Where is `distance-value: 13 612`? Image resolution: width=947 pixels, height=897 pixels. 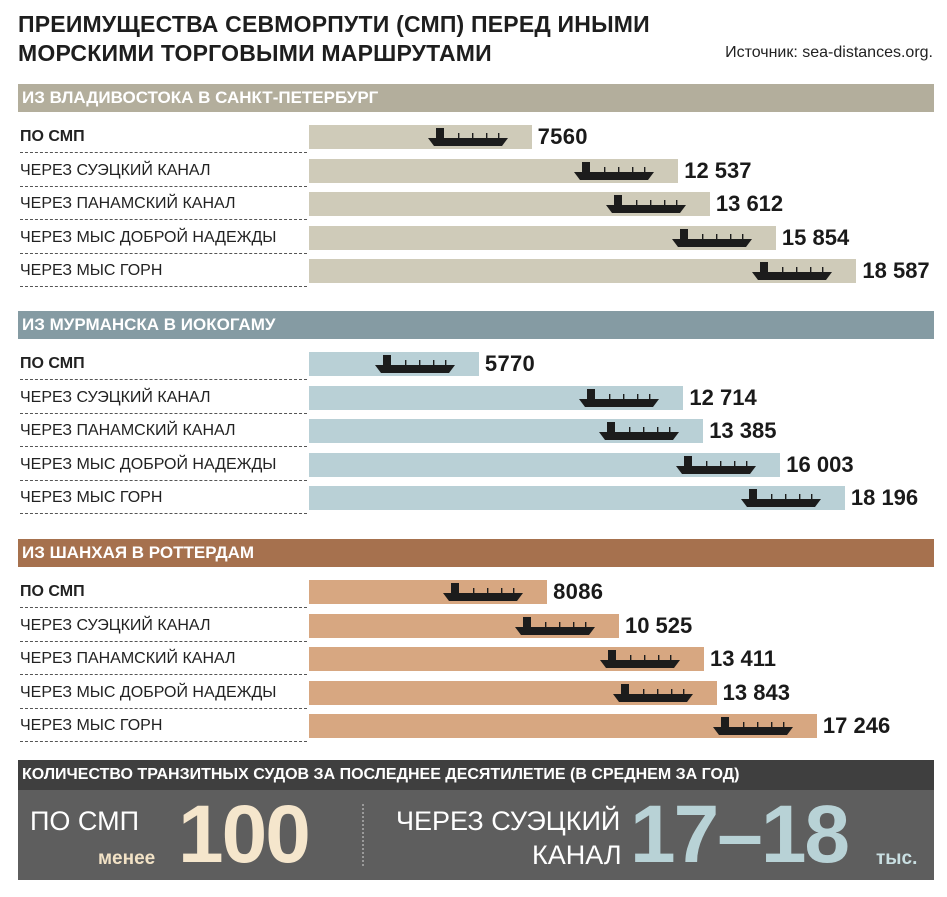 distance-value: 13 612 is located at coordinates (749, 203).